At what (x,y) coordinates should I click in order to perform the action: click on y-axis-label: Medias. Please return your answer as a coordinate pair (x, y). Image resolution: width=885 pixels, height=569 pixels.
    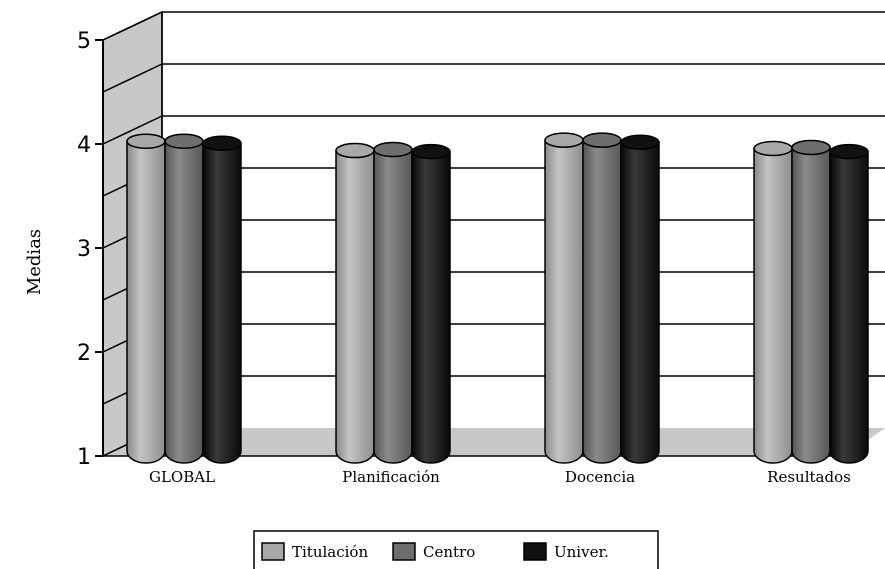
    Looking at the image, I should click on (34, 262).